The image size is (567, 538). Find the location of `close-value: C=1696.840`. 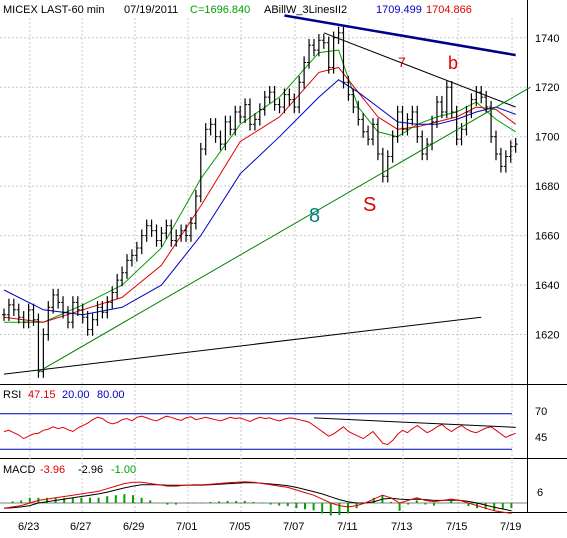

close-value: C=1696.840 is located at coordinates (220, 10).